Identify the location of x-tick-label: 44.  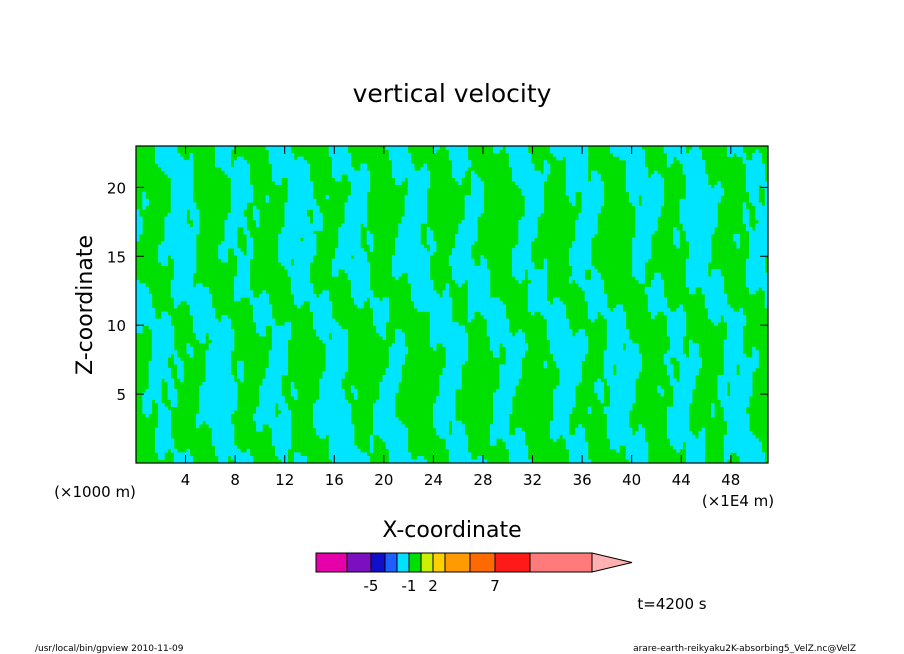
(681, 480).